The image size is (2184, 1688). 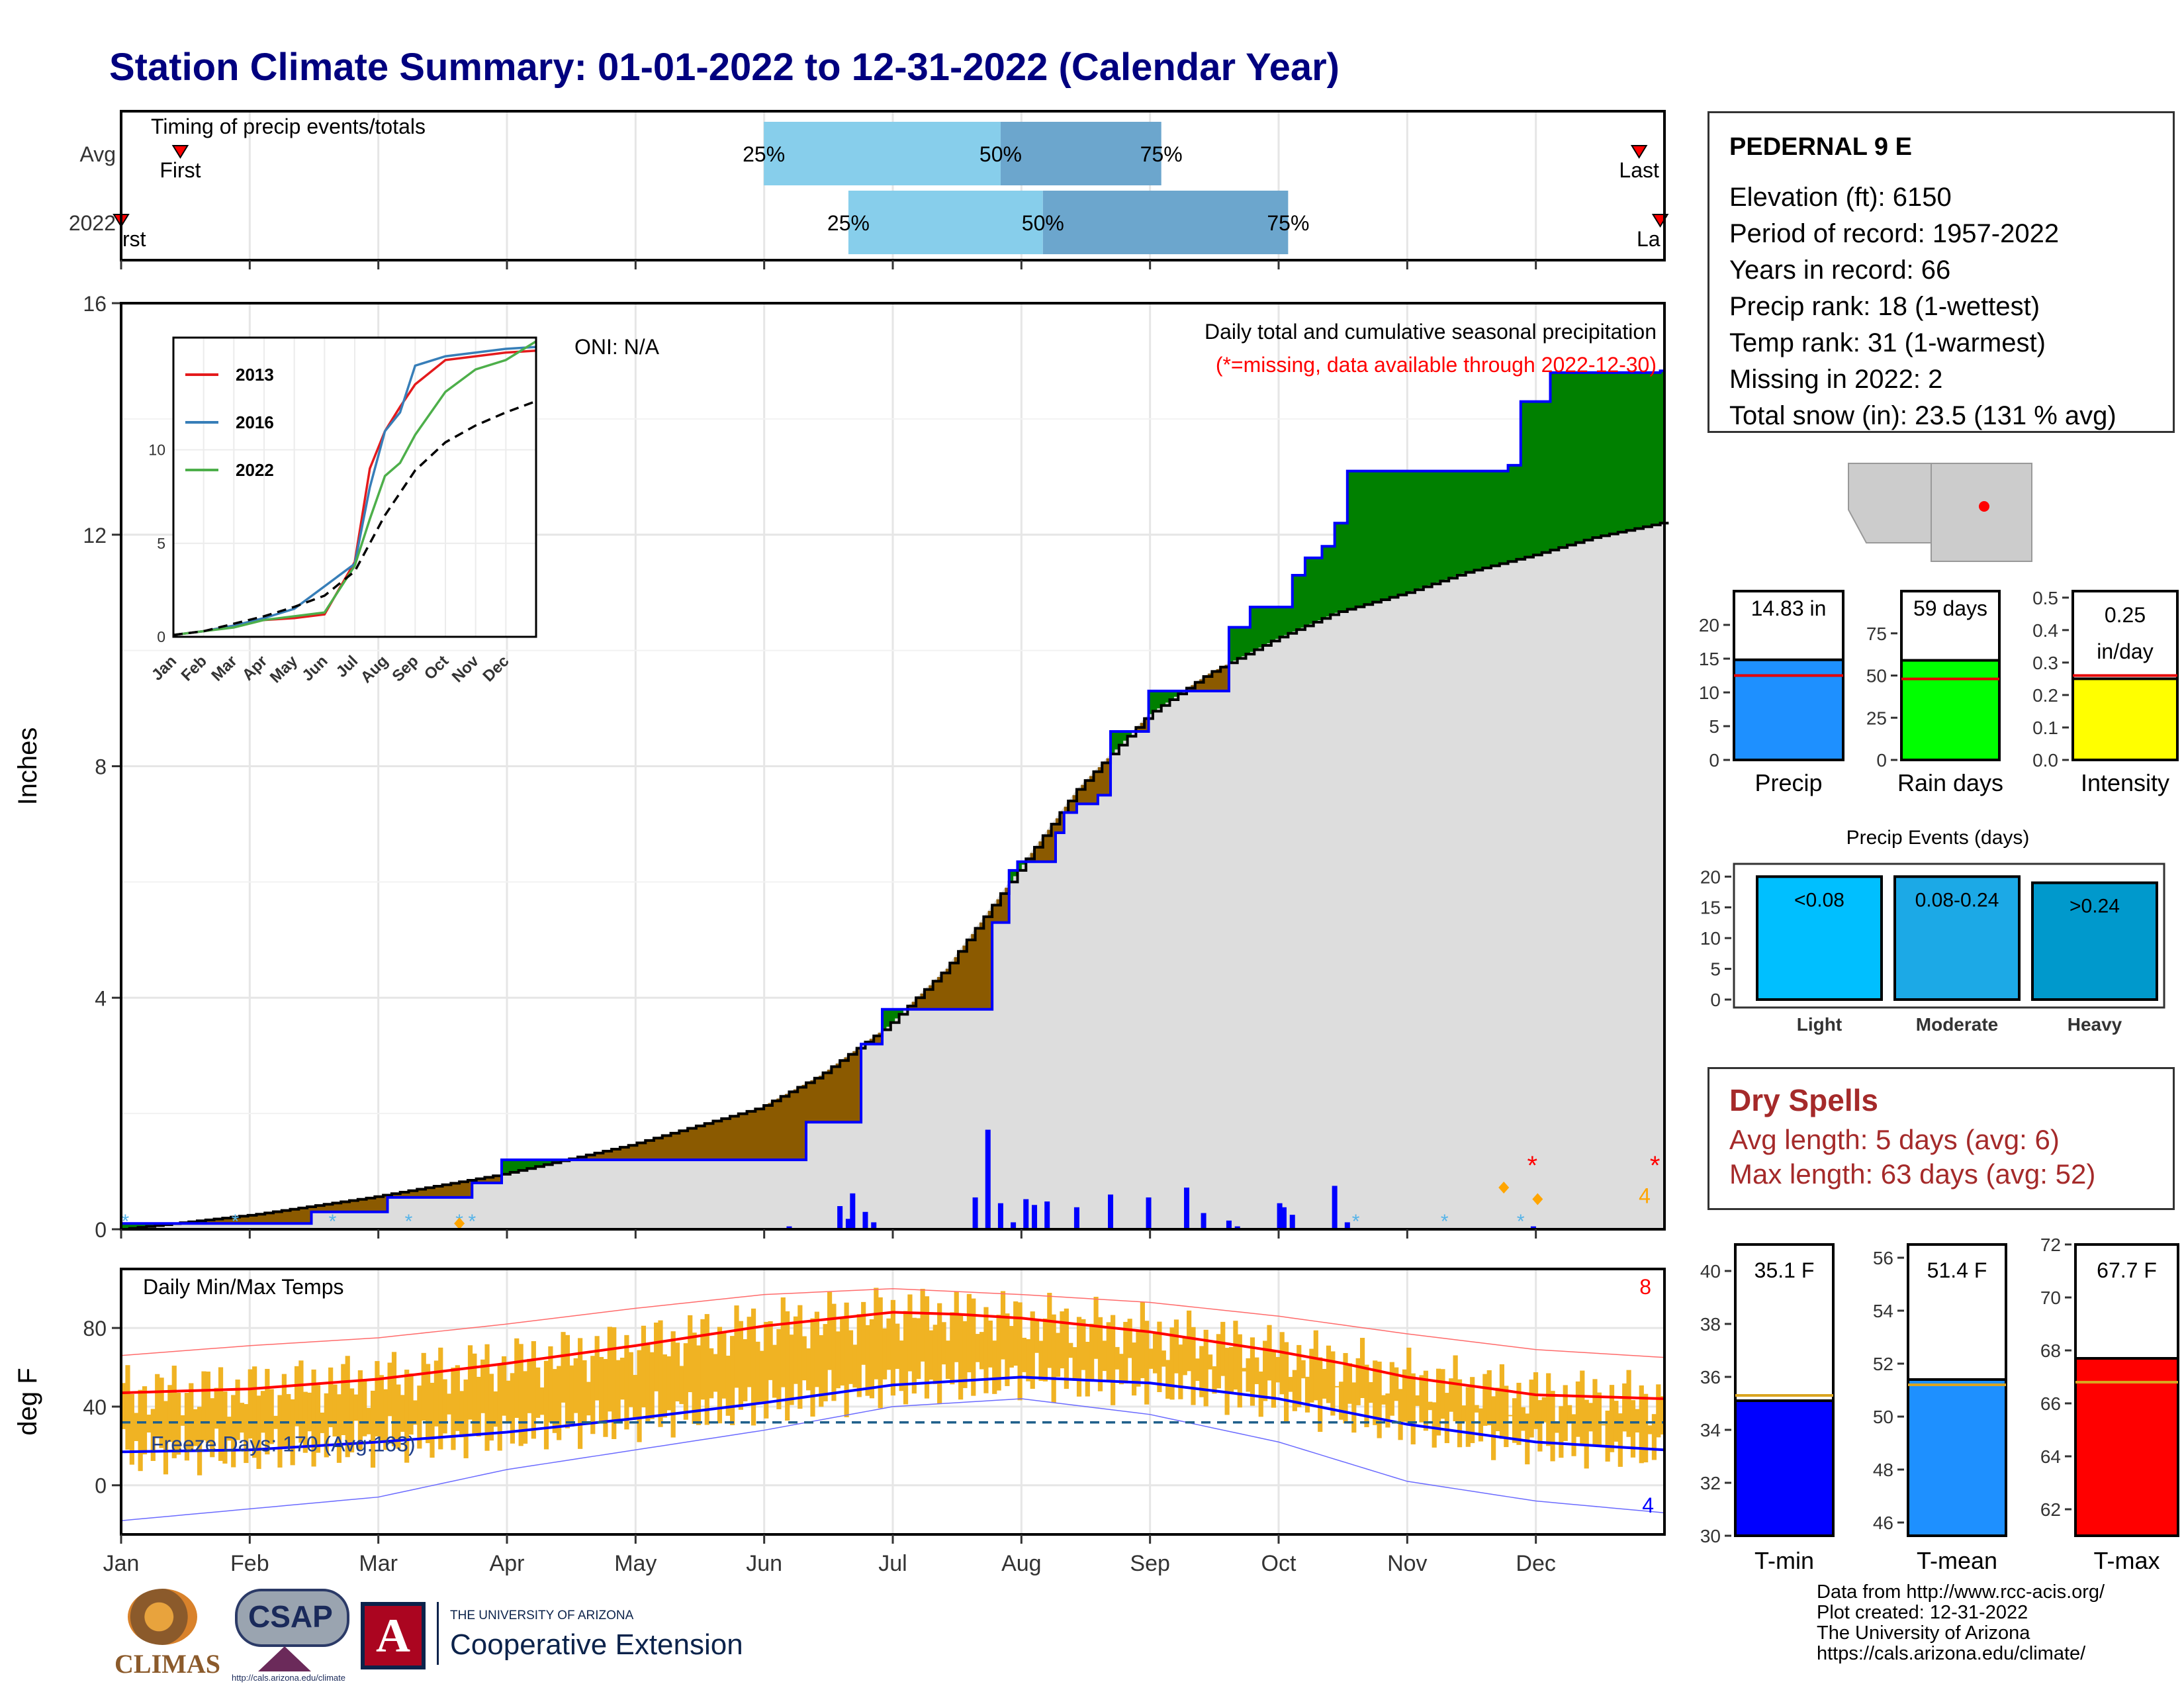 I want to click on month-tick-label: Jan, so click(x=121, y=1563).